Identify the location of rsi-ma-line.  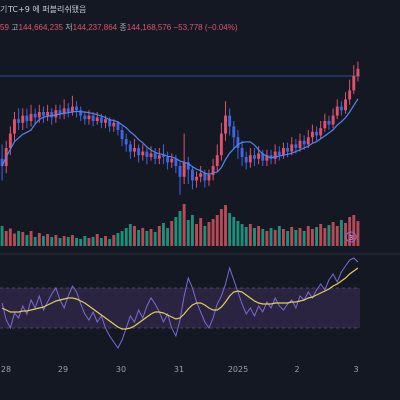
(180, 298).